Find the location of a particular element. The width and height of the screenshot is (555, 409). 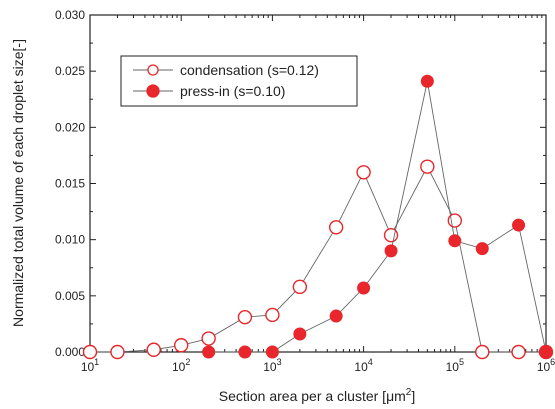

y-tick-label: 0.010 is located at coordinates (70, 240).